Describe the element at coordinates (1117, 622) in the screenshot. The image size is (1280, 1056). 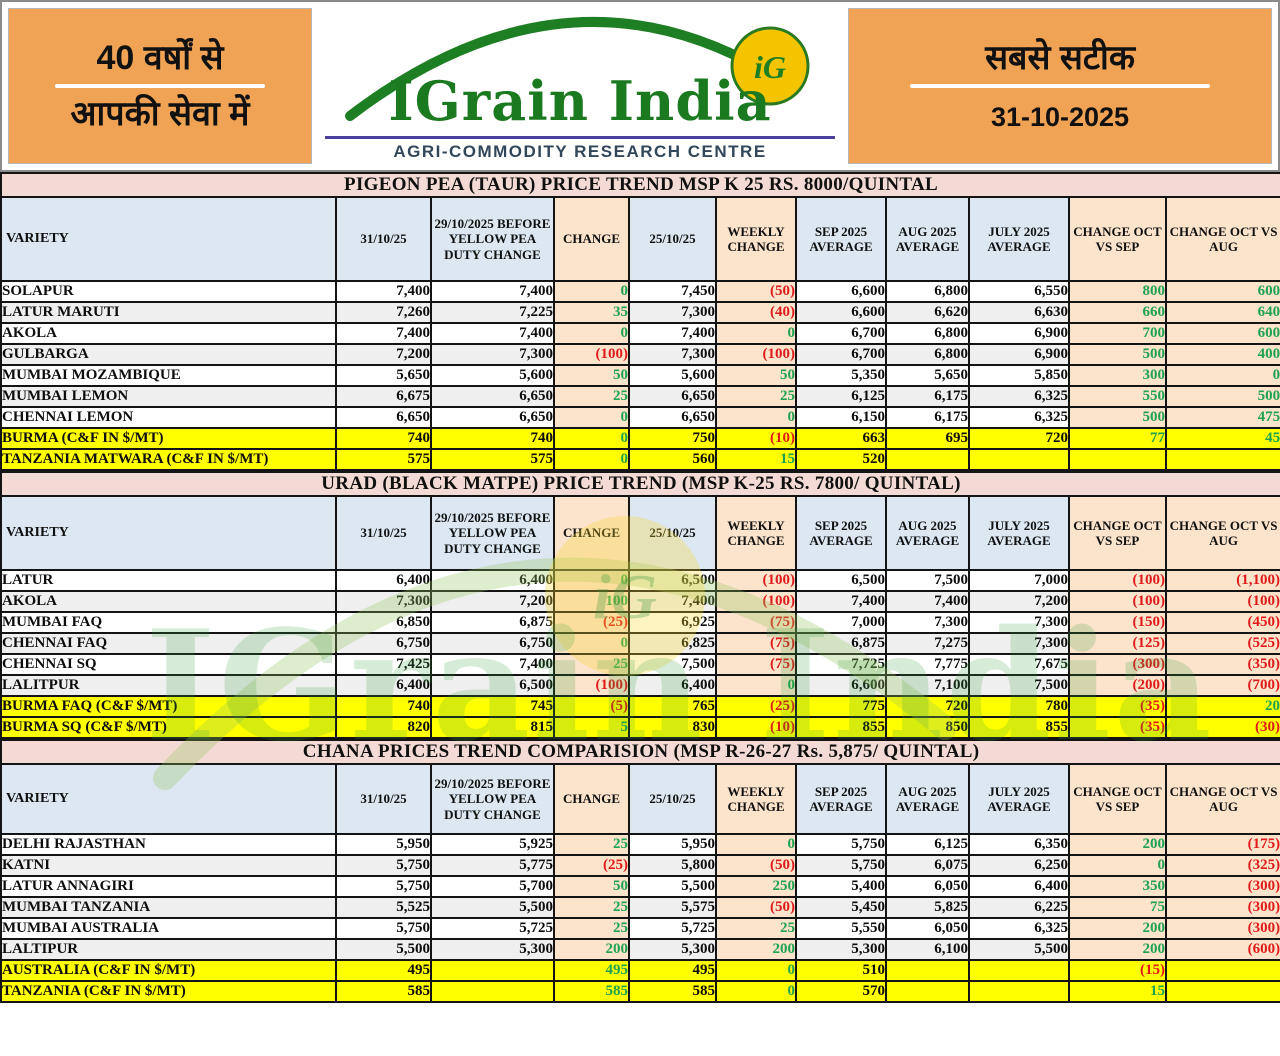
I see `value-cell: (150)` at that location.